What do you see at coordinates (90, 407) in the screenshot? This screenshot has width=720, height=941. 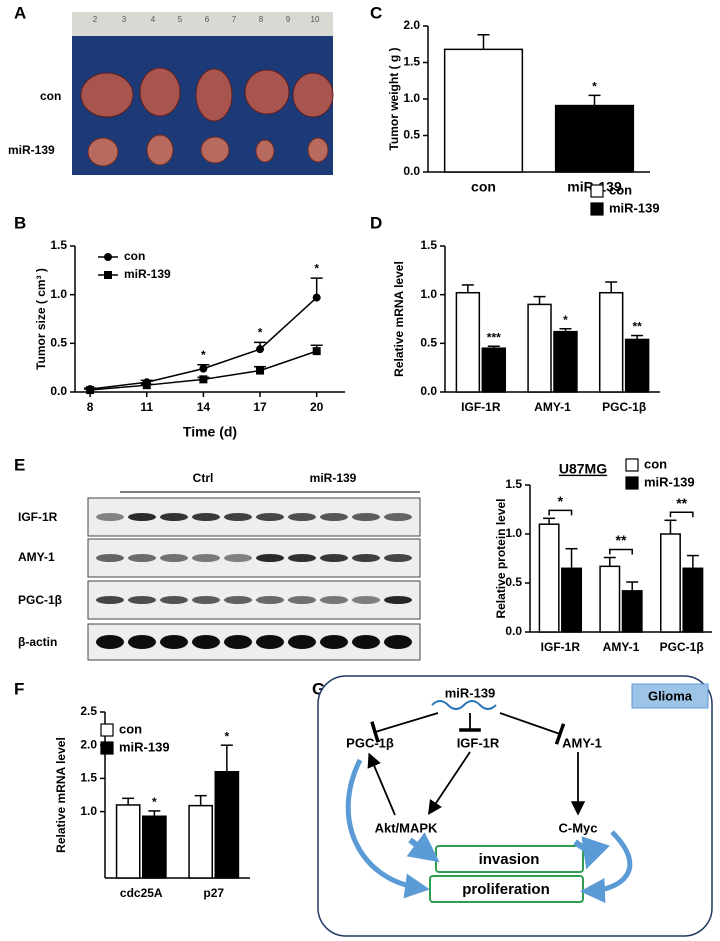 I see `x-tick-label: 8` at bounding box center [90, 407].